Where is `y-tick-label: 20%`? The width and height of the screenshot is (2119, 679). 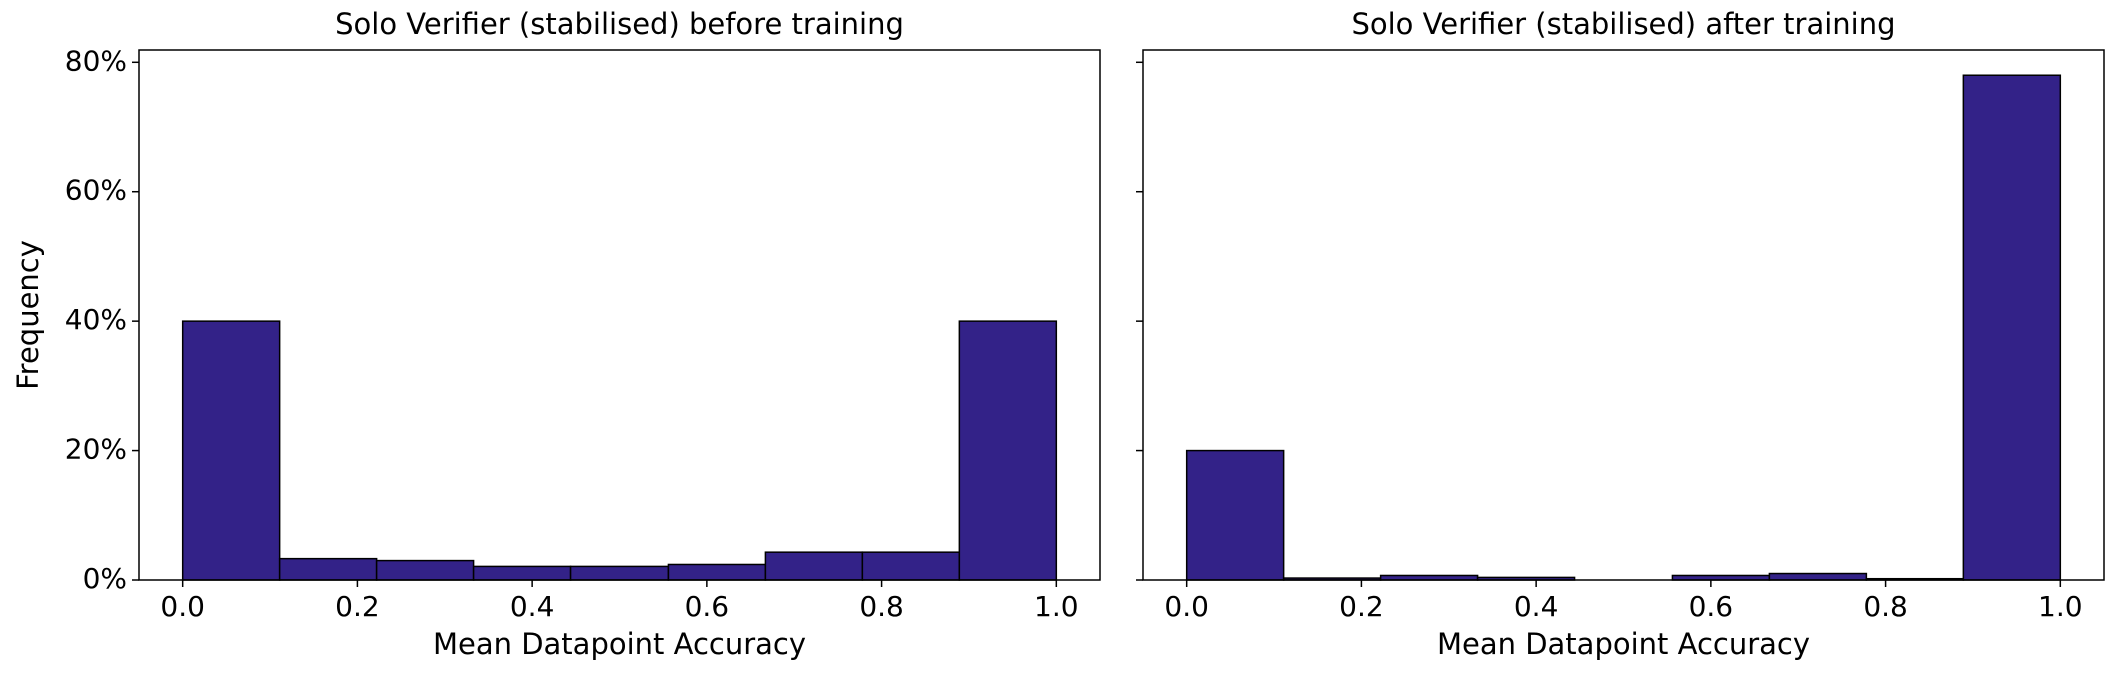 y-tick-label: 20% is located at coordinates (96, 449).